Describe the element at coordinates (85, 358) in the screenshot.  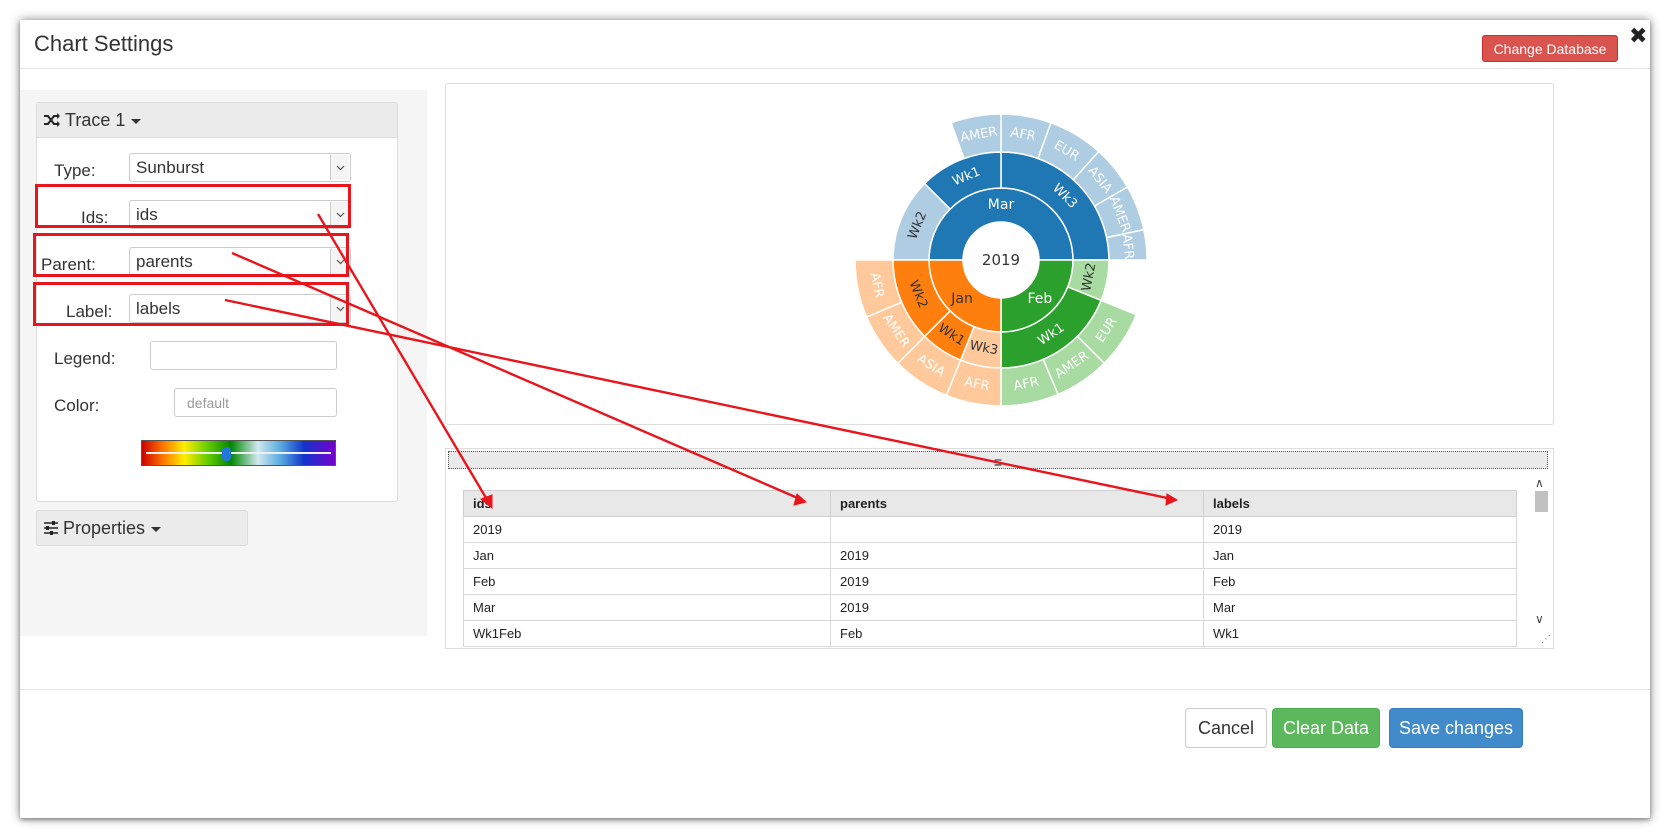
I see `legend-label: Legend:` at that location.